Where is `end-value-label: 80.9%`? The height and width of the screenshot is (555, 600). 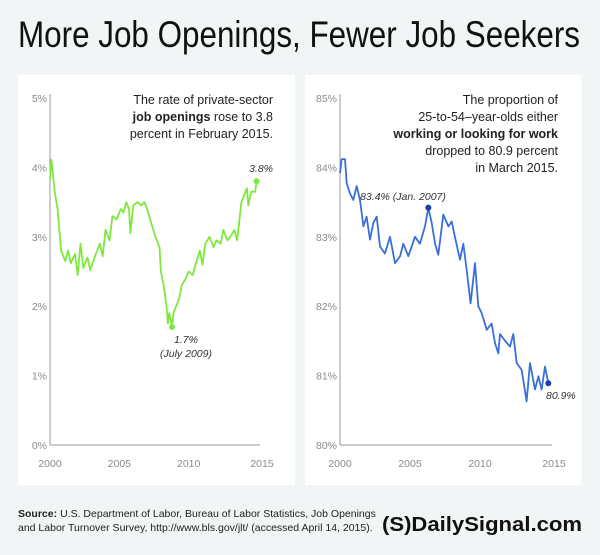 end-value-label: 80.9% is located at coordinates (561, 396).